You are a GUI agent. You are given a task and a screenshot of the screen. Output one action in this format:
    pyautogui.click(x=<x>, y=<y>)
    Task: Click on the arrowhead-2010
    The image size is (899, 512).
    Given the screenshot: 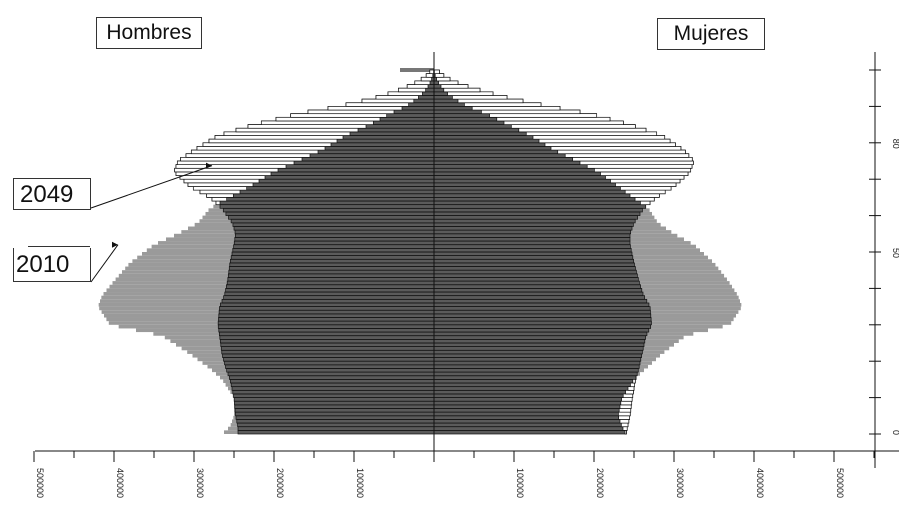 What is the action you would take?
    pyautogui.click(x=115, y=244)
    